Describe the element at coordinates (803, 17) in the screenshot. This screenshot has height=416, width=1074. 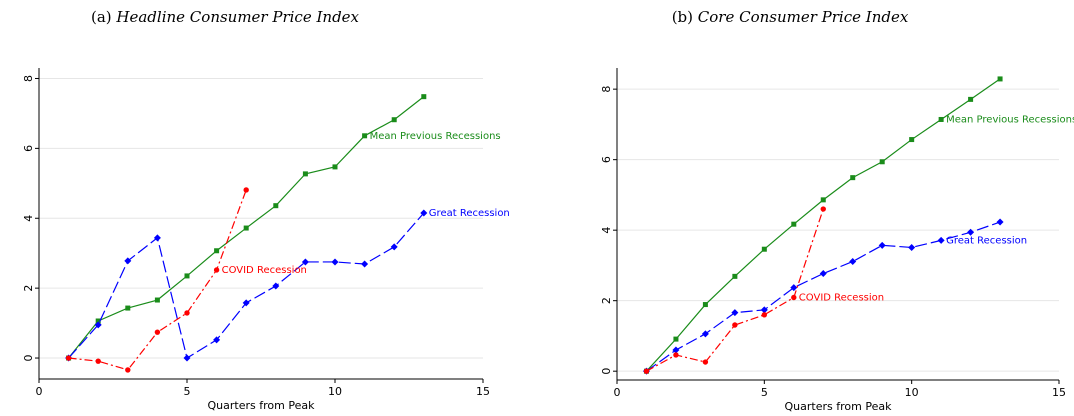
I see `title-text: Core Consumer Price Index` at that location.